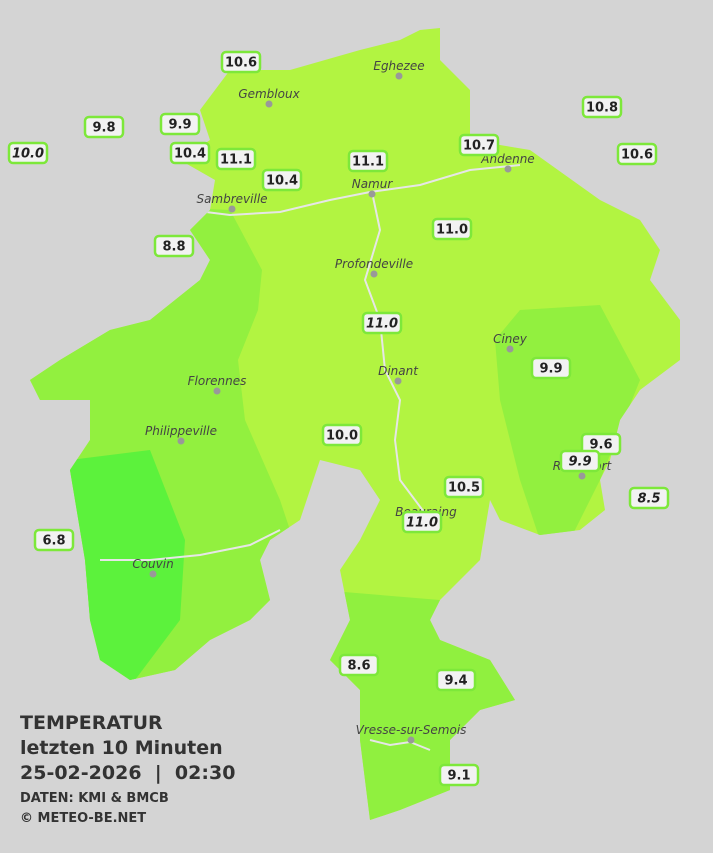 The image size is (713, 853). What do you see at coordinates (121, 748) in the screenshot?
I see `subtitle: letzten 10 Minuten` at bounding box center [121, 748].